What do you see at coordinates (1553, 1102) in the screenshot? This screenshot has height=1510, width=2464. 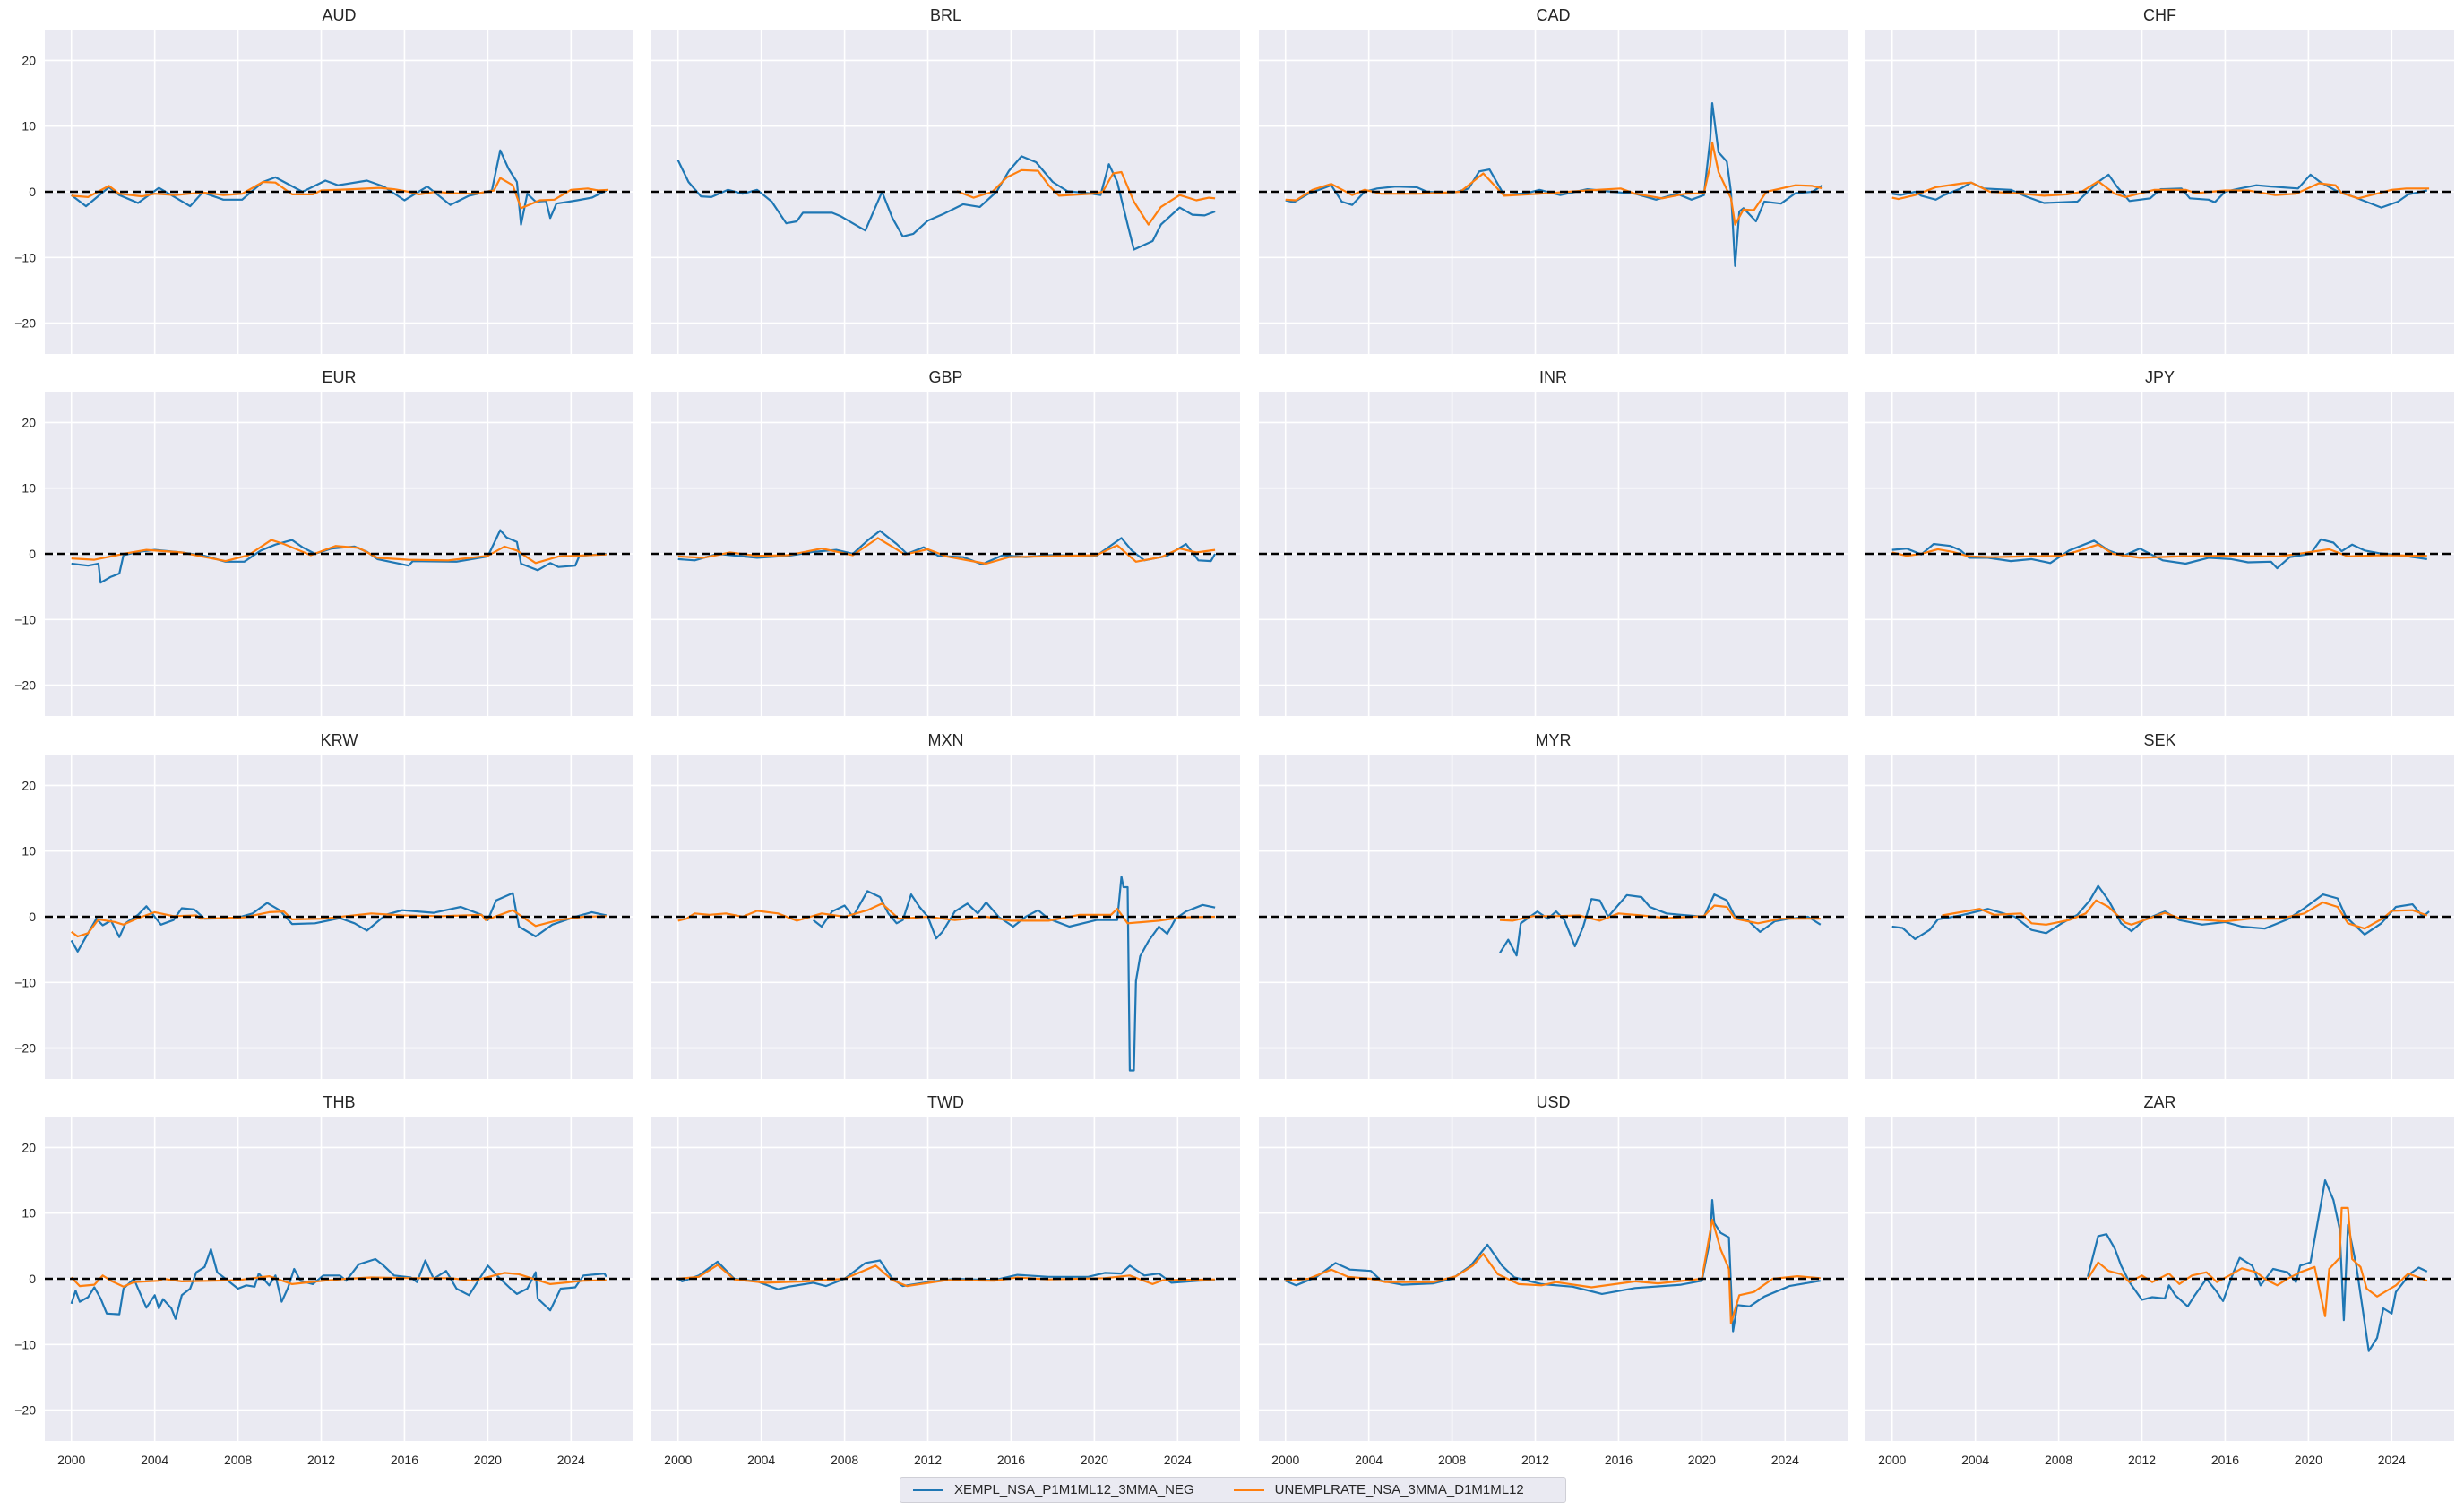 I see `panel-title: USD` at bounding box center [1553, 1102].